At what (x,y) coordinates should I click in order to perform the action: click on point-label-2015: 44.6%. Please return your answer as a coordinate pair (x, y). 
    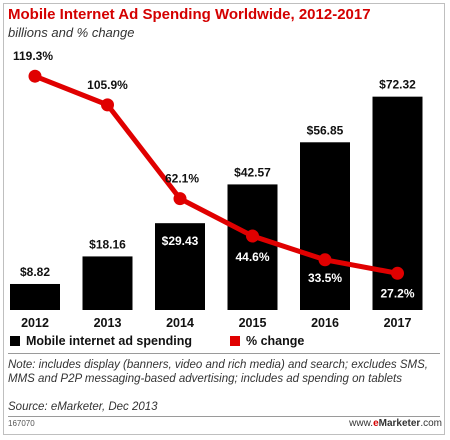
    Looking at the image, I should click on (252, 257).